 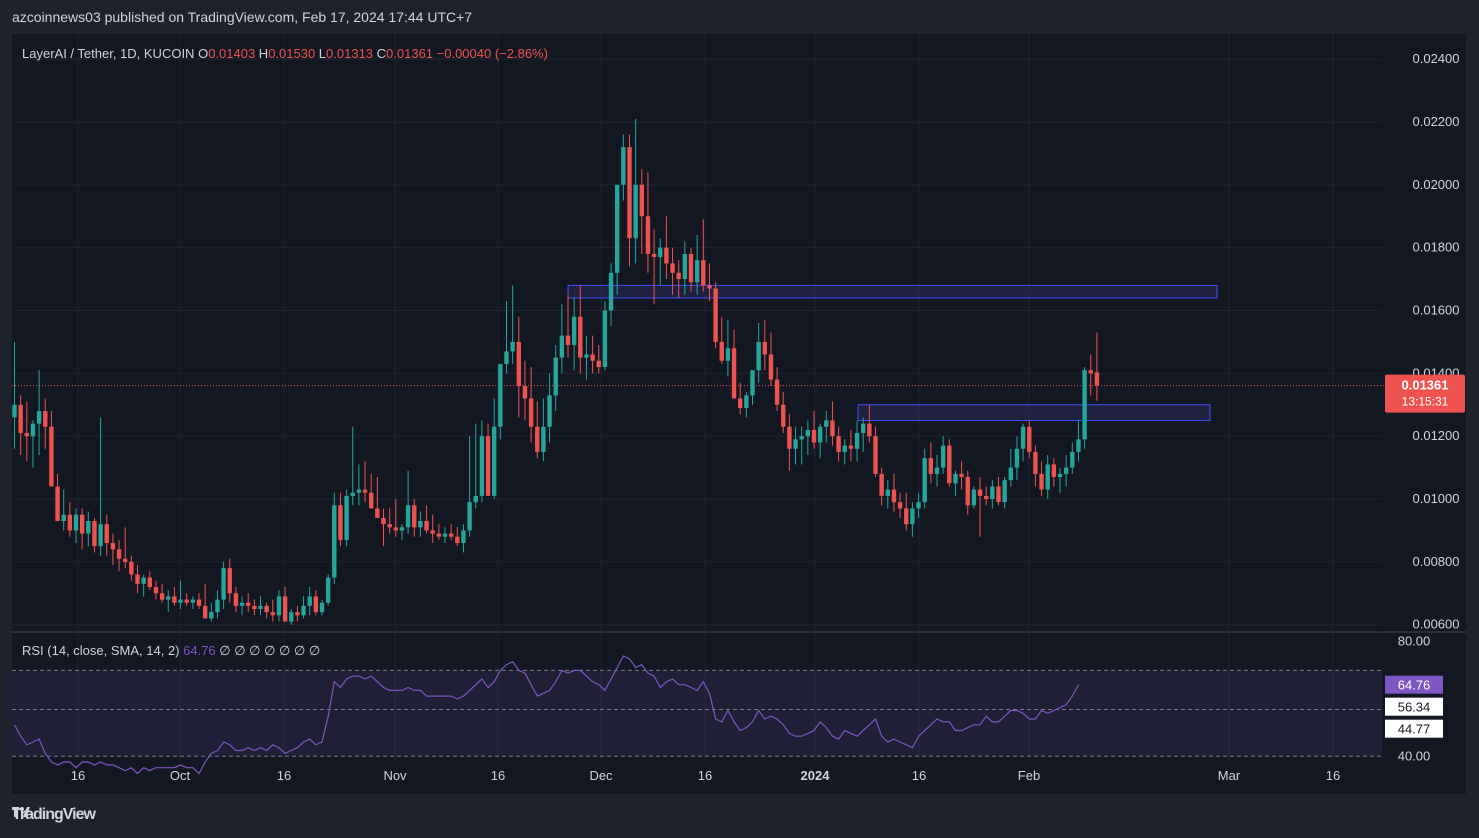 What do you see at coordinates (601, 775) in the screenshot?
I see `time-axis-label-5: Dec` at bounding box center [601, 775].